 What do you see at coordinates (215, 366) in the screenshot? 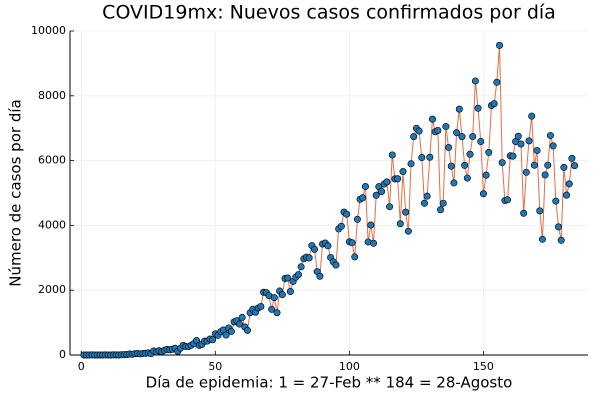
I see `x-tick-label: 50` at bounding box center [215, 366].